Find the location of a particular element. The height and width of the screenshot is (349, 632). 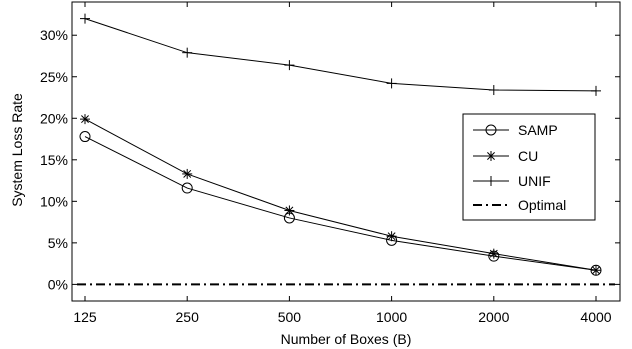

x-tick-label: 125 is located at coordinates (85, 317).